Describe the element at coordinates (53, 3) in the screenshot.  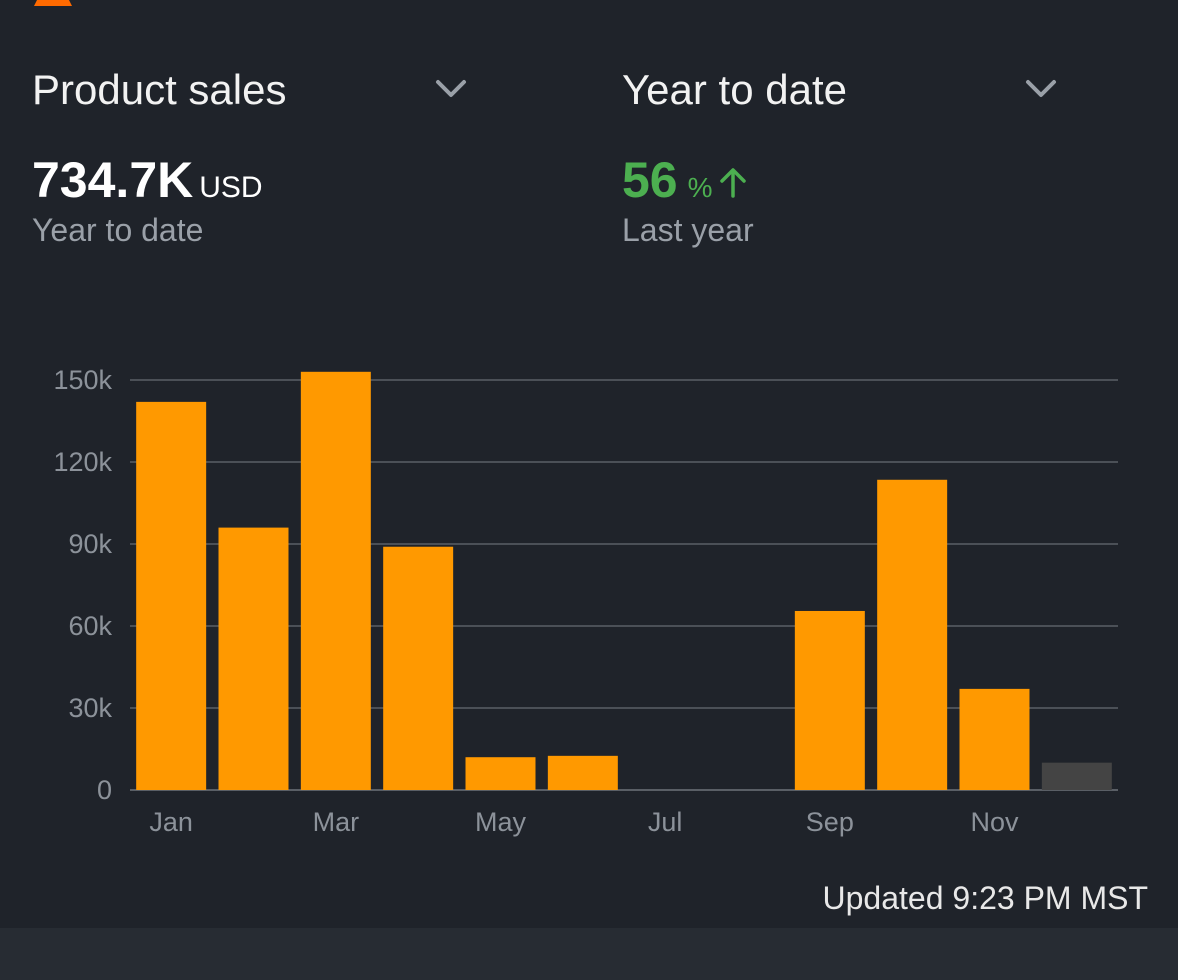
I see `app-logo-icon` at that location.